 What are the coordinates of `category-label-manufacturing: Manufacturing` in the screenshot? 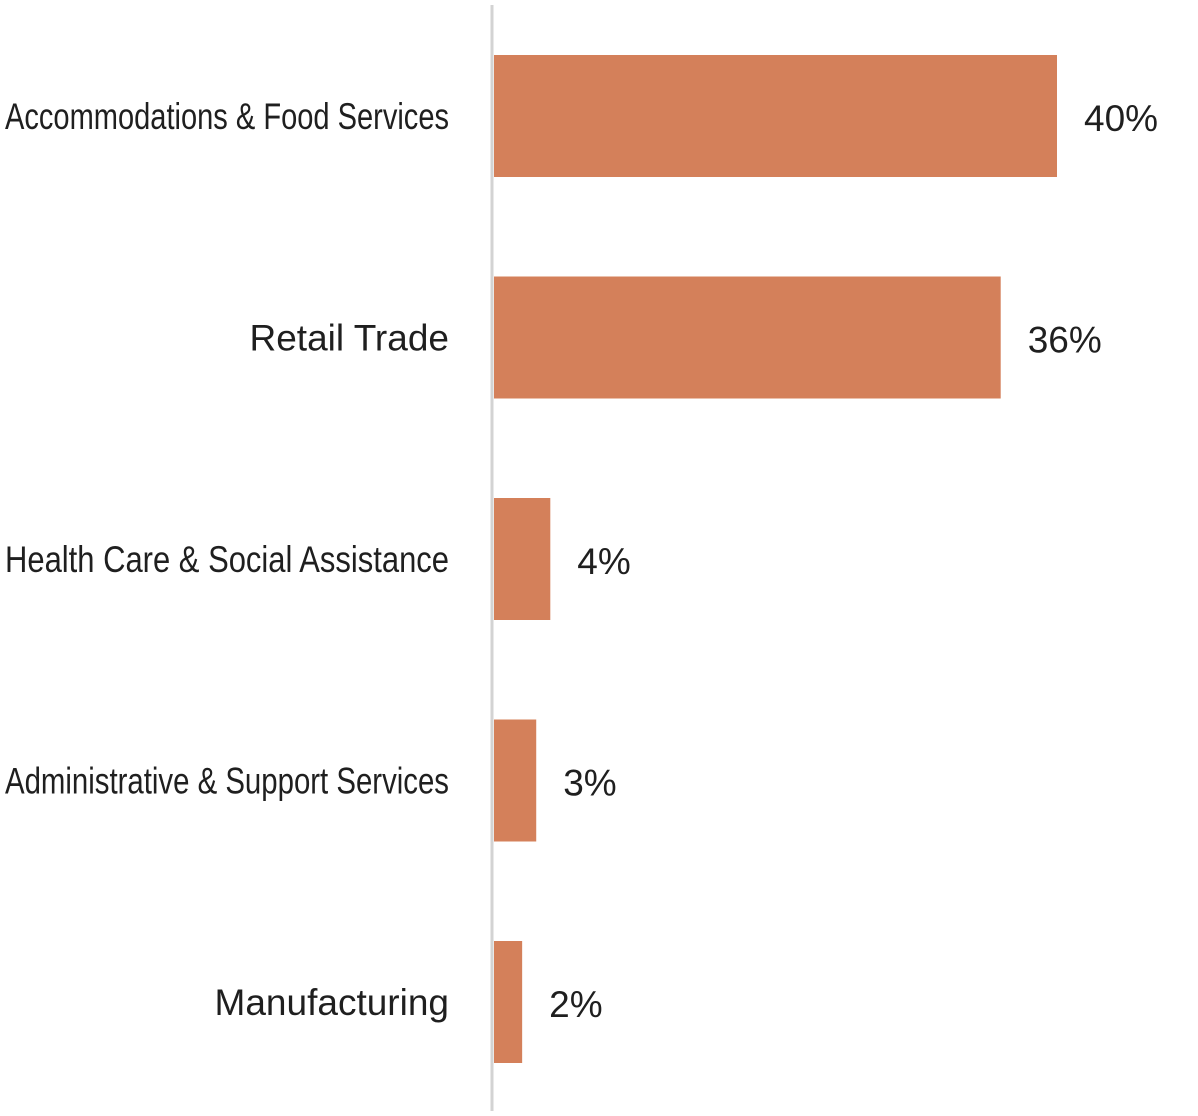 It's located at (332, 1002).